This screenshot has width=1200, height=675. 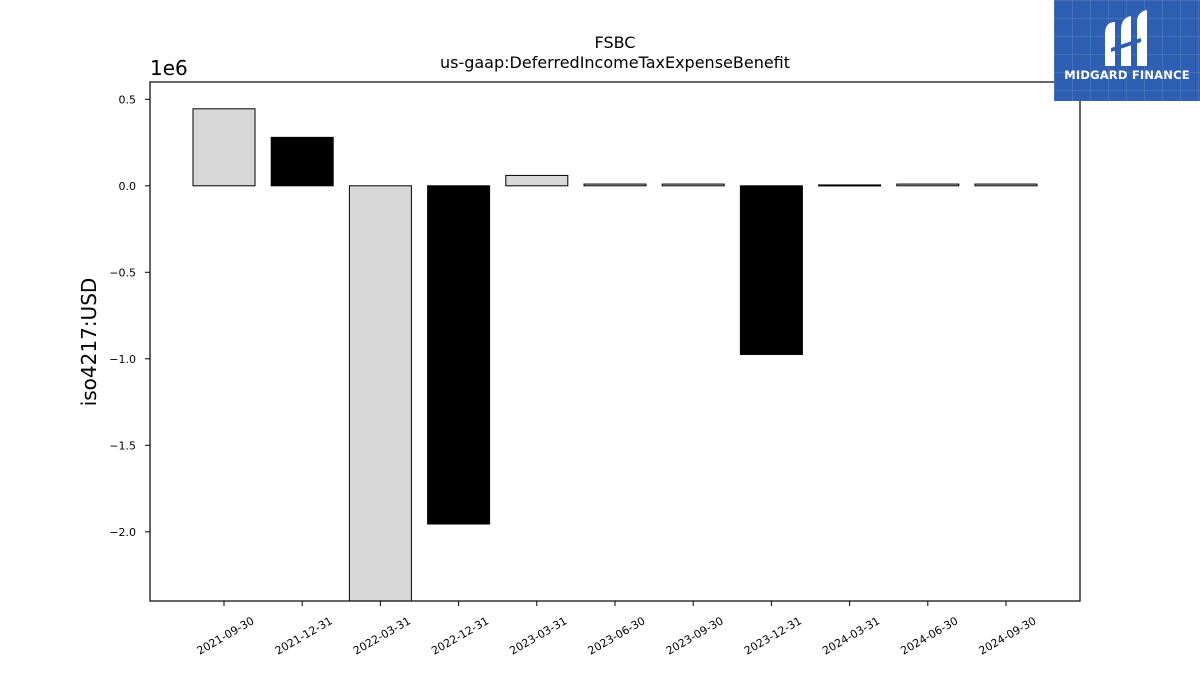 I want to click on x-tick-label: 2022-03-31, so click(x=382, y=635).